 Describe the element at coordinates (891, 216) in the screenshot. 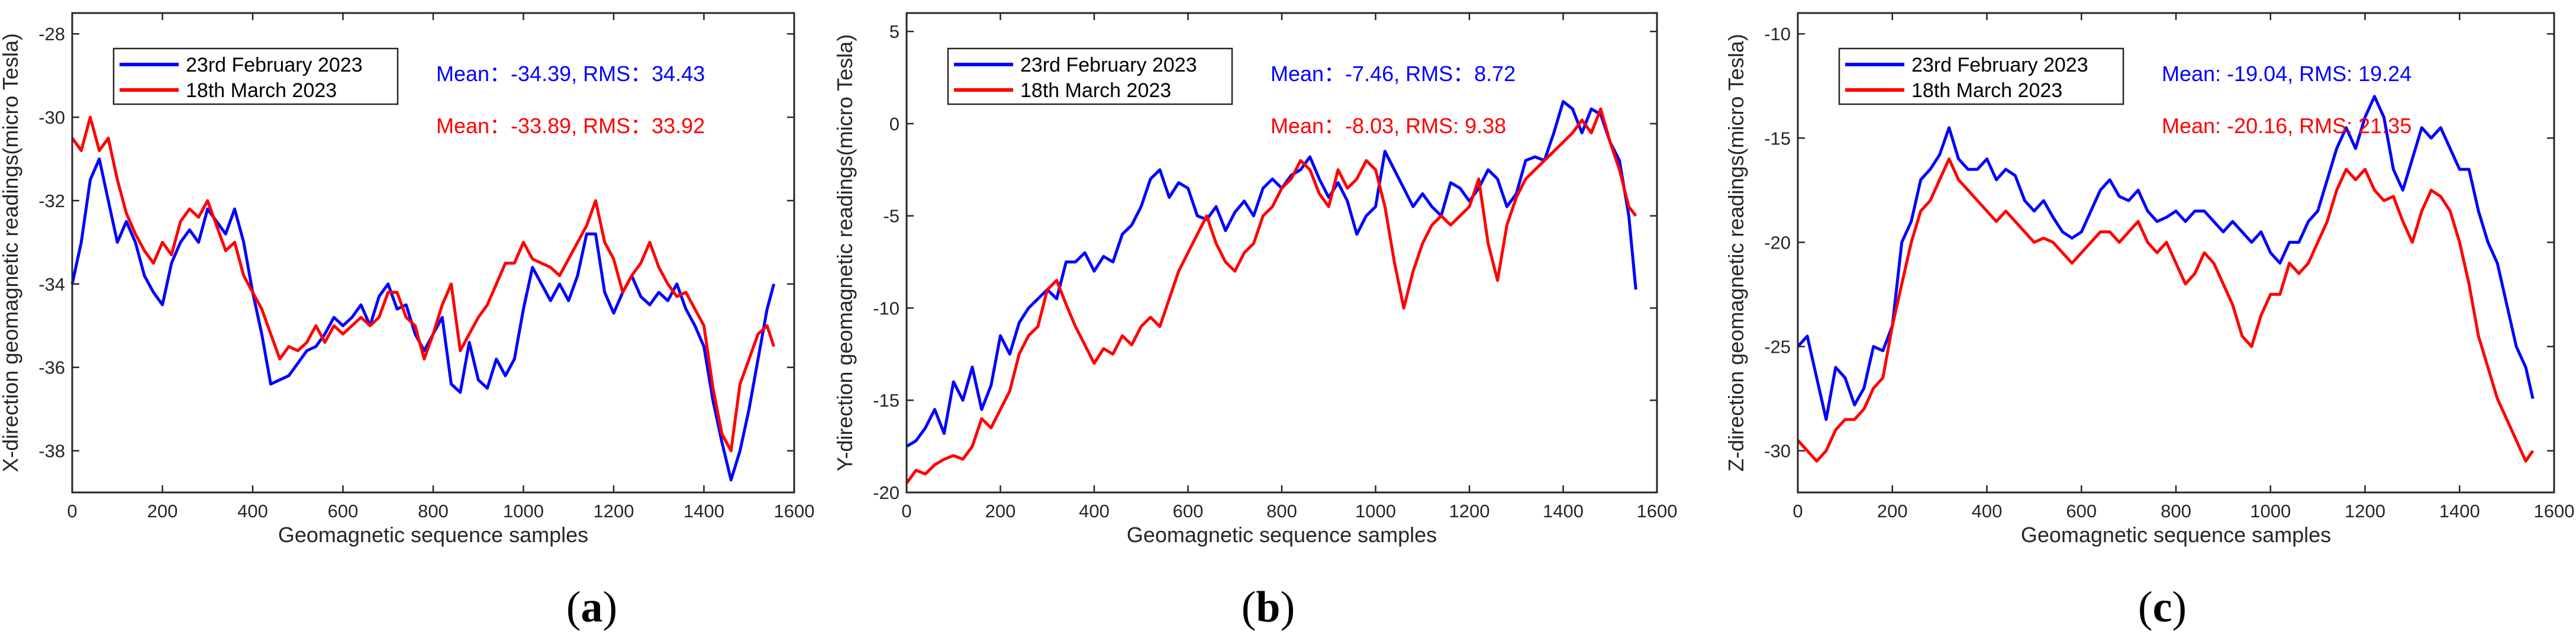

I see `y-tick-label: -5` at that location.